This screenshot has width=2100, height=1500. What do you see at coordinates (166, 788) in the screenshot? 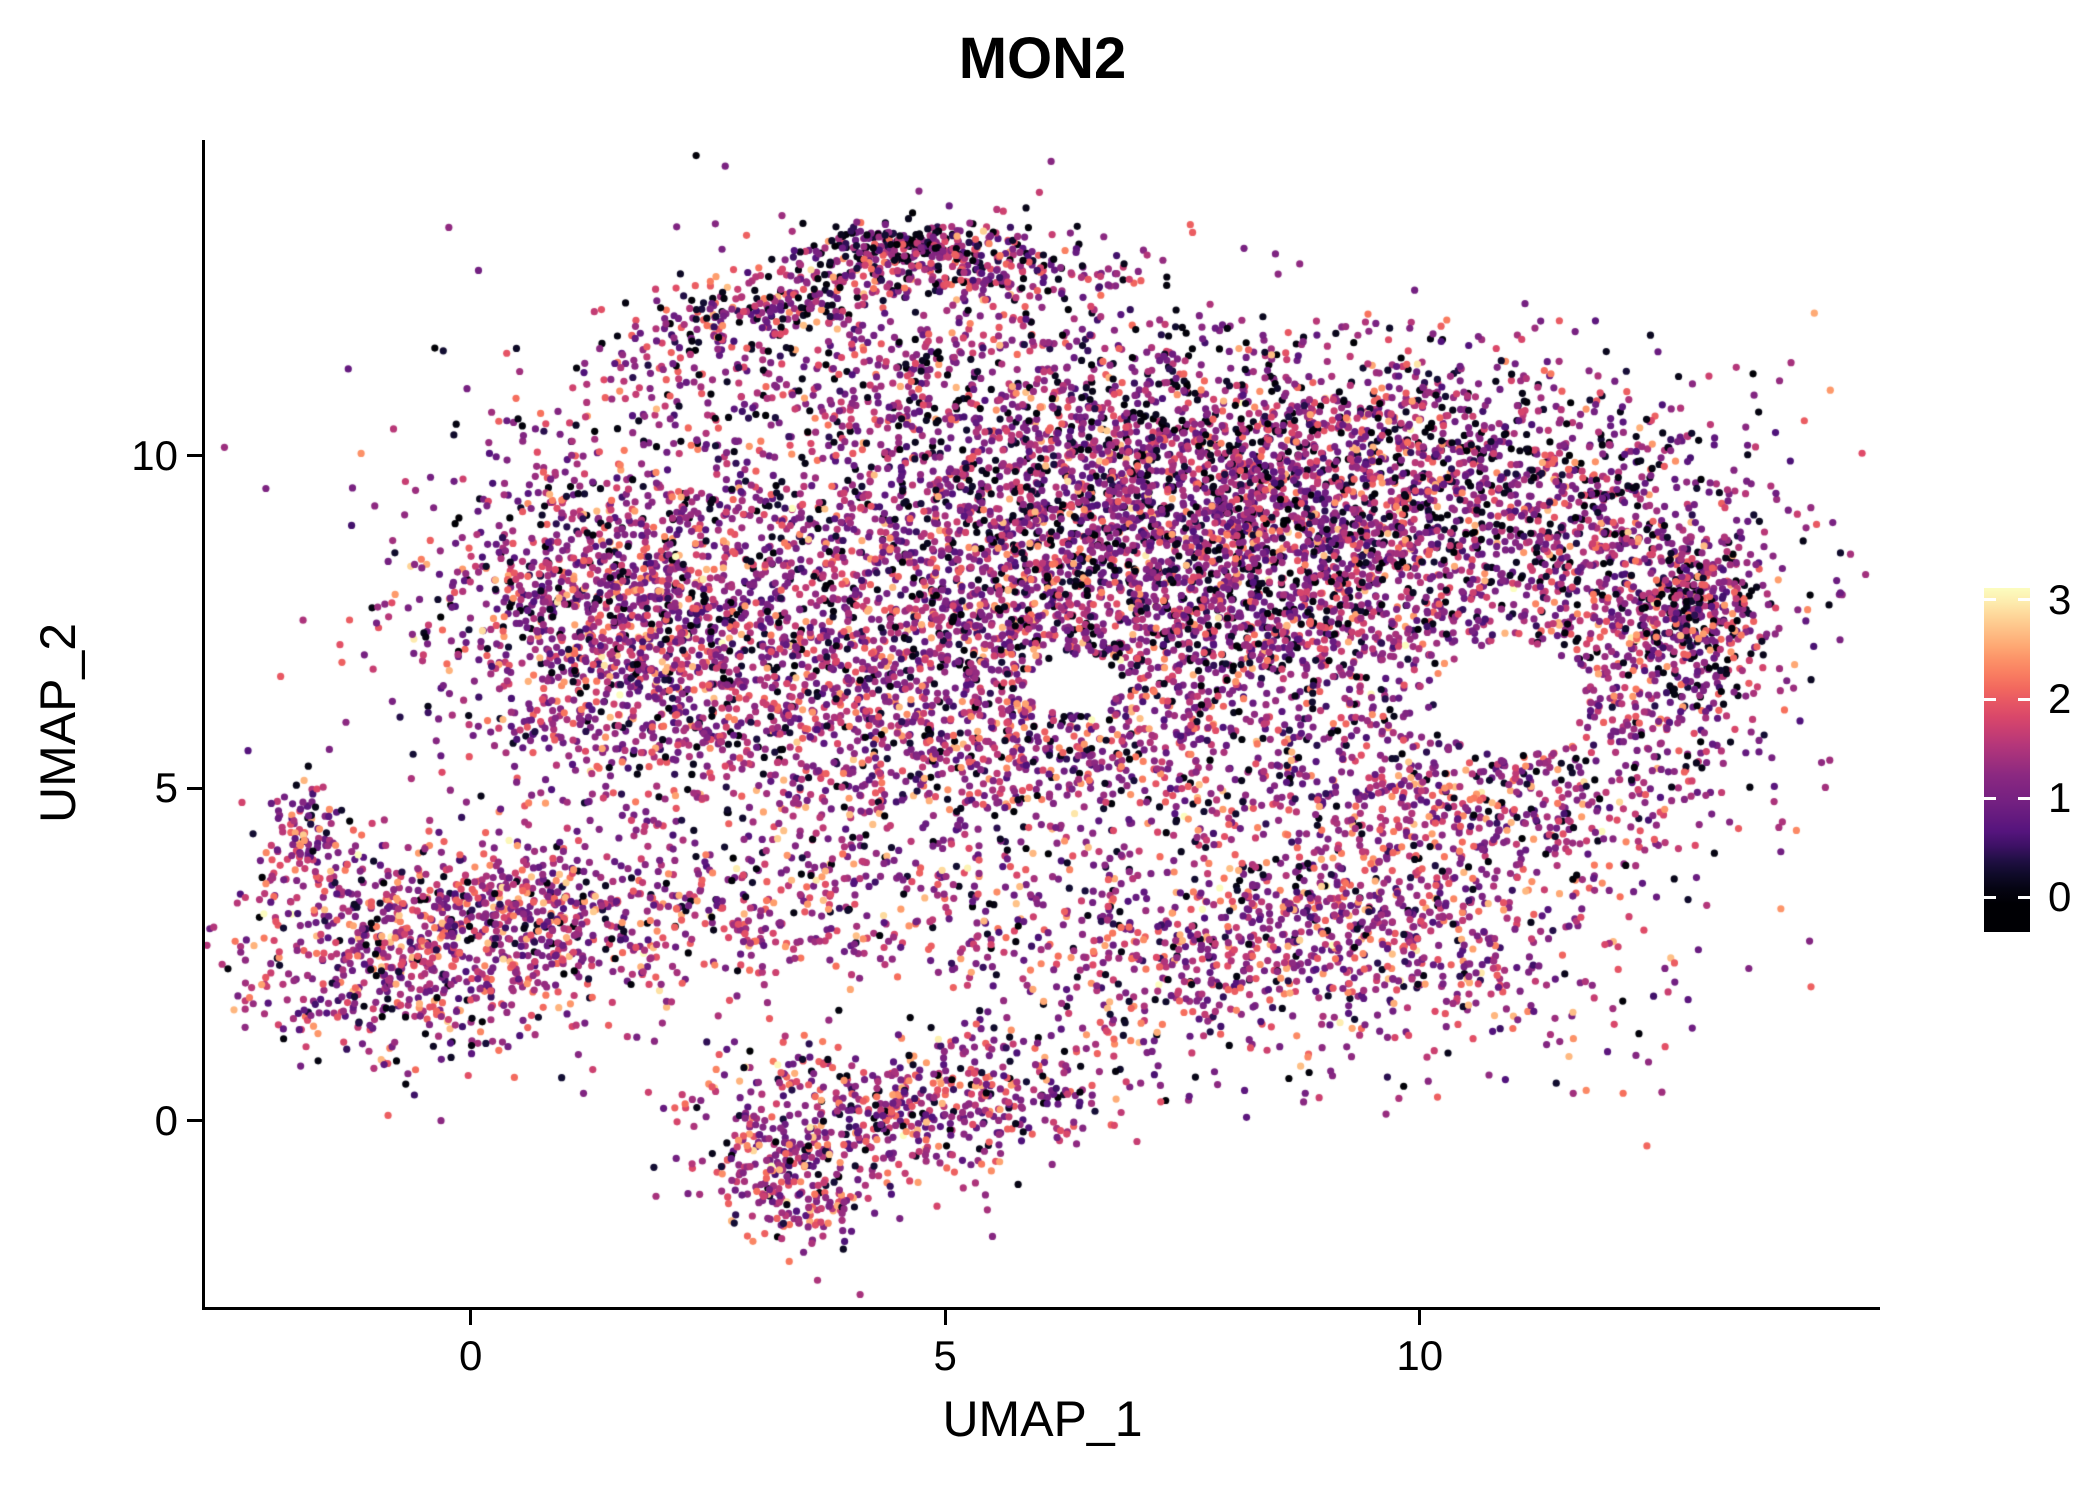
I see `y-tick-label: 5` at bounding box center [166, 788].